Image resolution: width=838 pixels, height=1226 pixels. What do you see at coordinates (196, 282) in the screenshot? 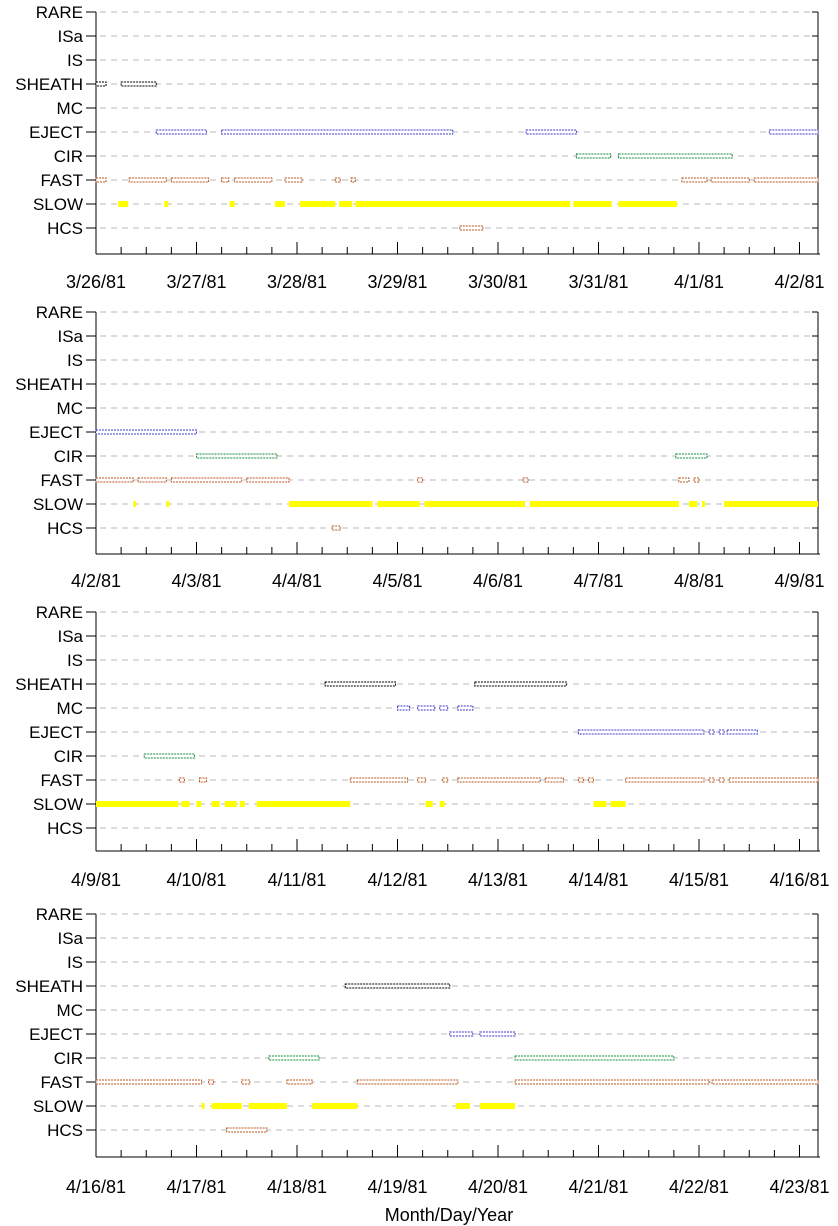
I see `x-tick-label: 3/27/81` at bounding box center [196, 282].